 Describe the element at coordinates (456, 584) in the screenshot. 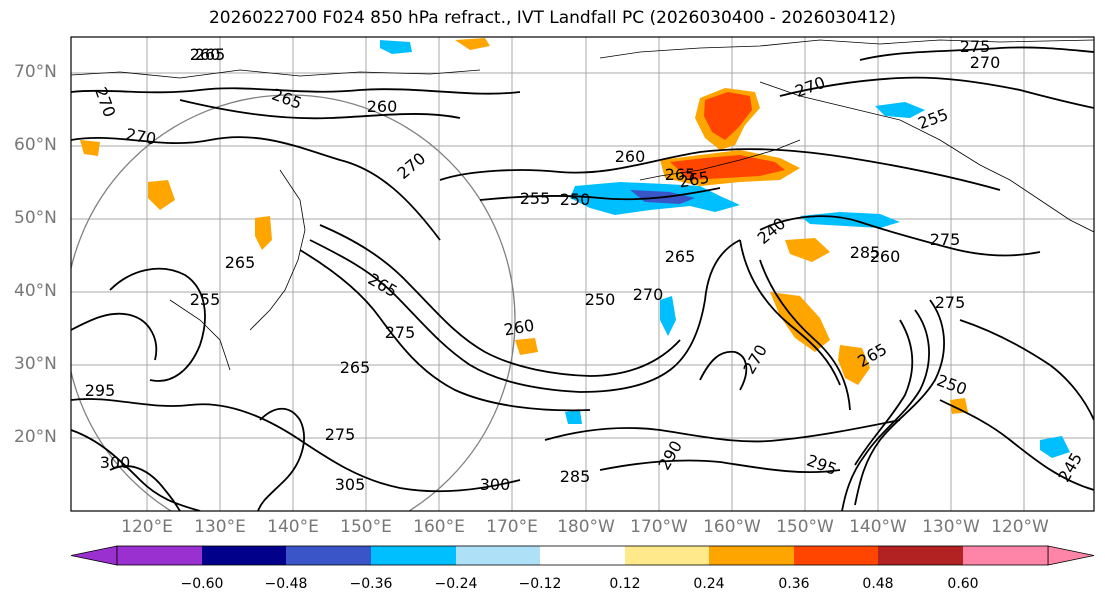

I see `colorbar-tick-label: −0.24` at that location.